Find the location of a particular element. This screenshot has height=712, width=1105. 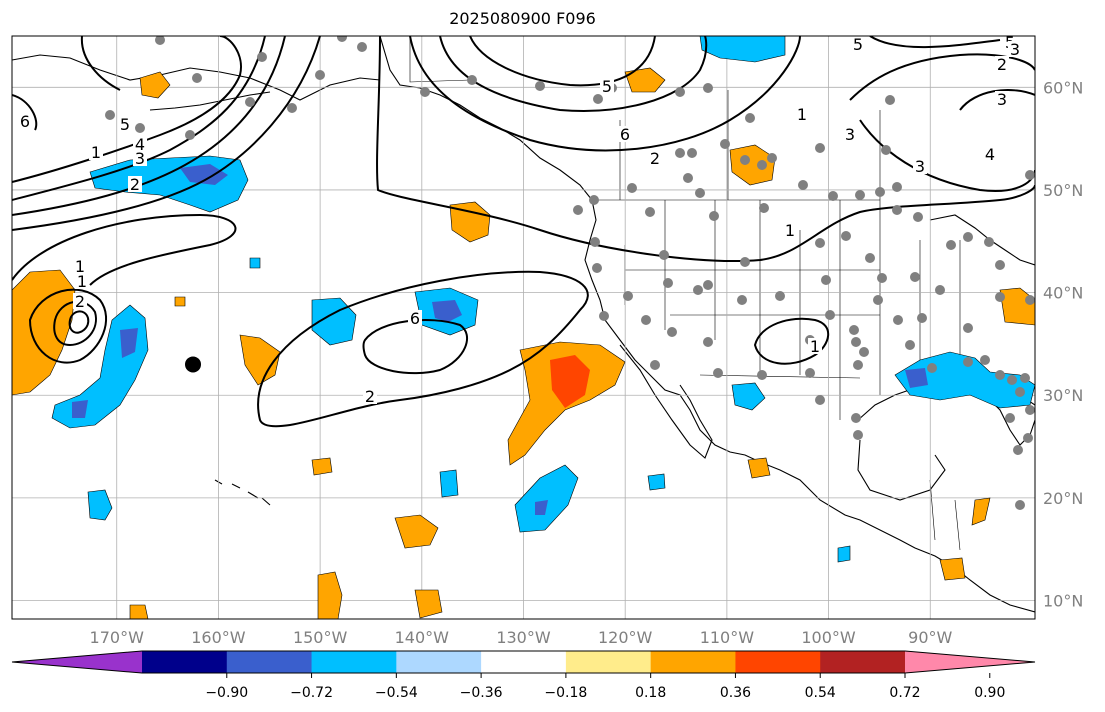

latitude-labels: 60°N 50°N 40°N 30°N 20°N 10°N is located at coordinates (1063, 344).